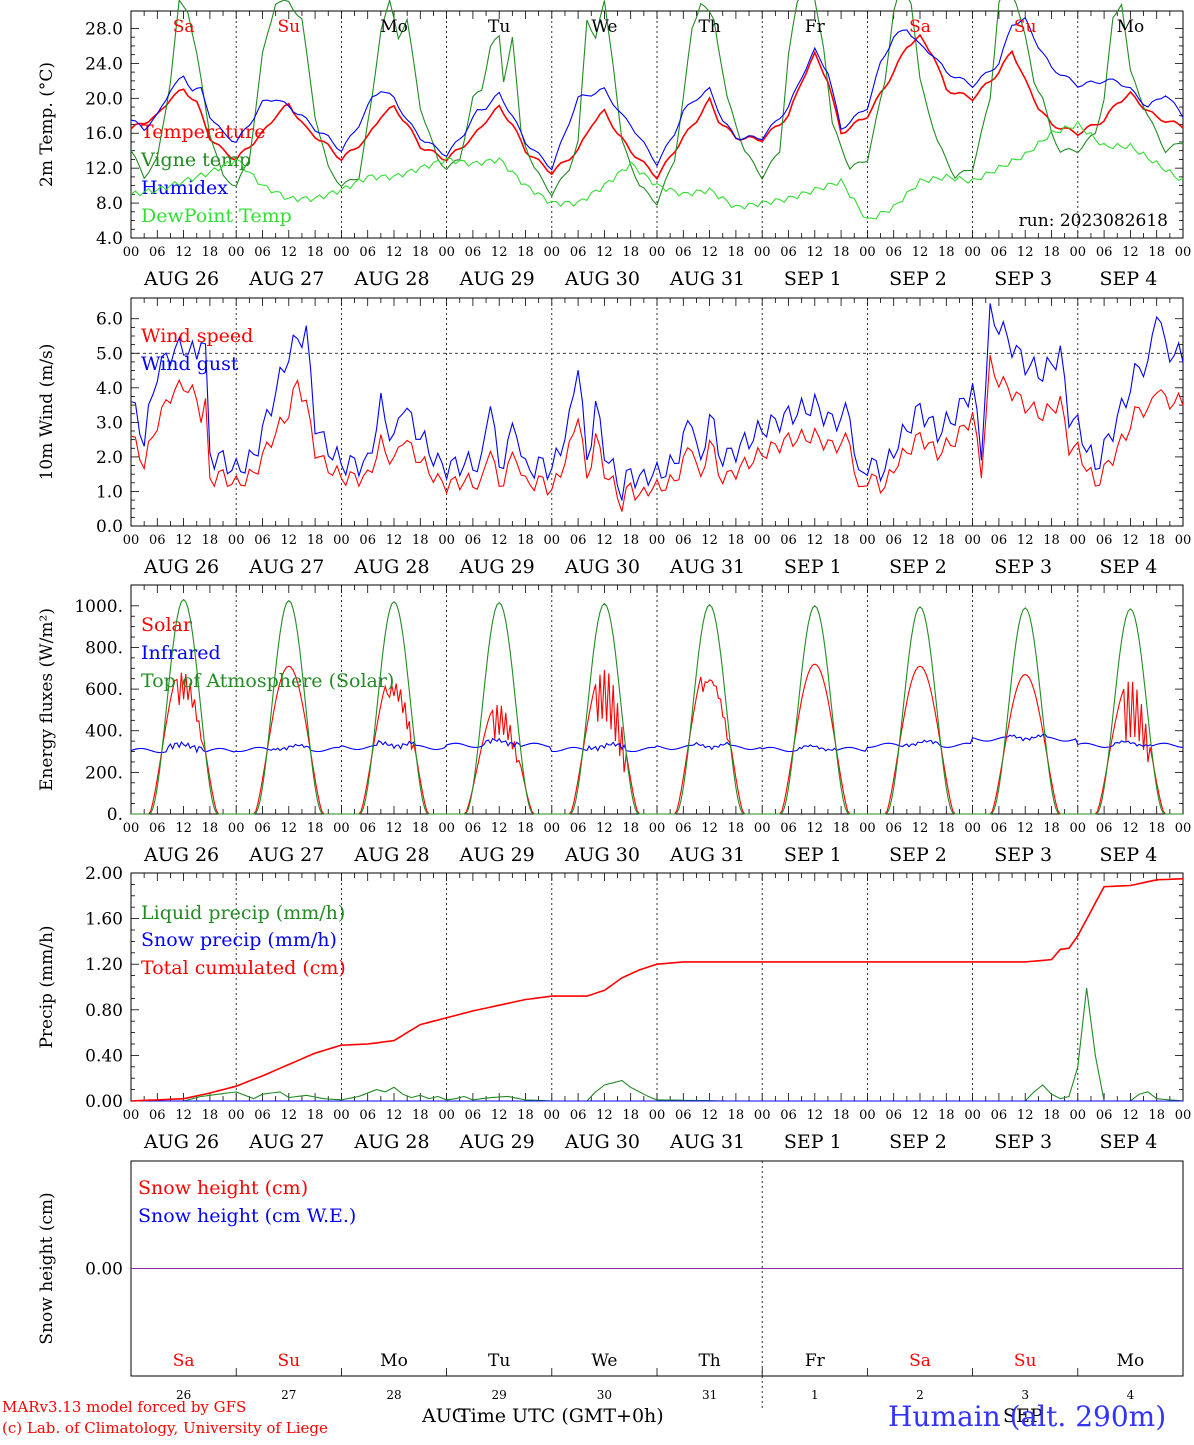  Describe the element at coordinates (391, 567) in the screenshot. I see `date-label: AUG 28` at that location.